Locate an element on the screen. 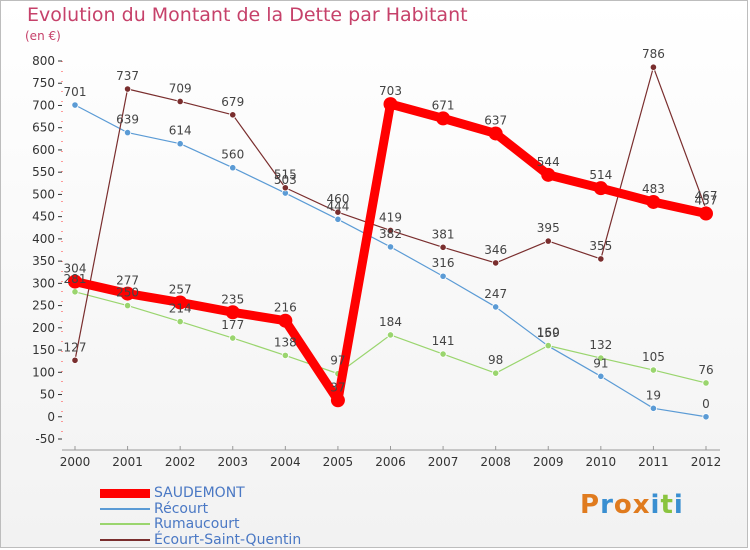 The image size is (750, 550). x-tick-label: 2003 is located at coordinates (232, 462).